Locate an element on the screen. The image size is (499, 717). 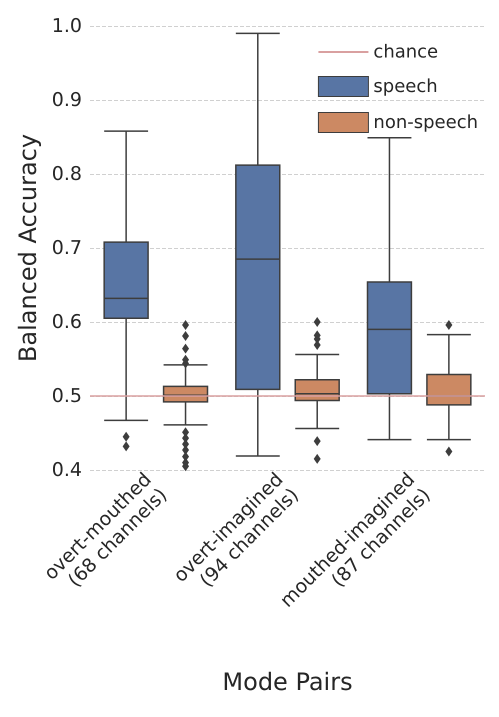
legend-label: speech is located at coordinates (405, 86).